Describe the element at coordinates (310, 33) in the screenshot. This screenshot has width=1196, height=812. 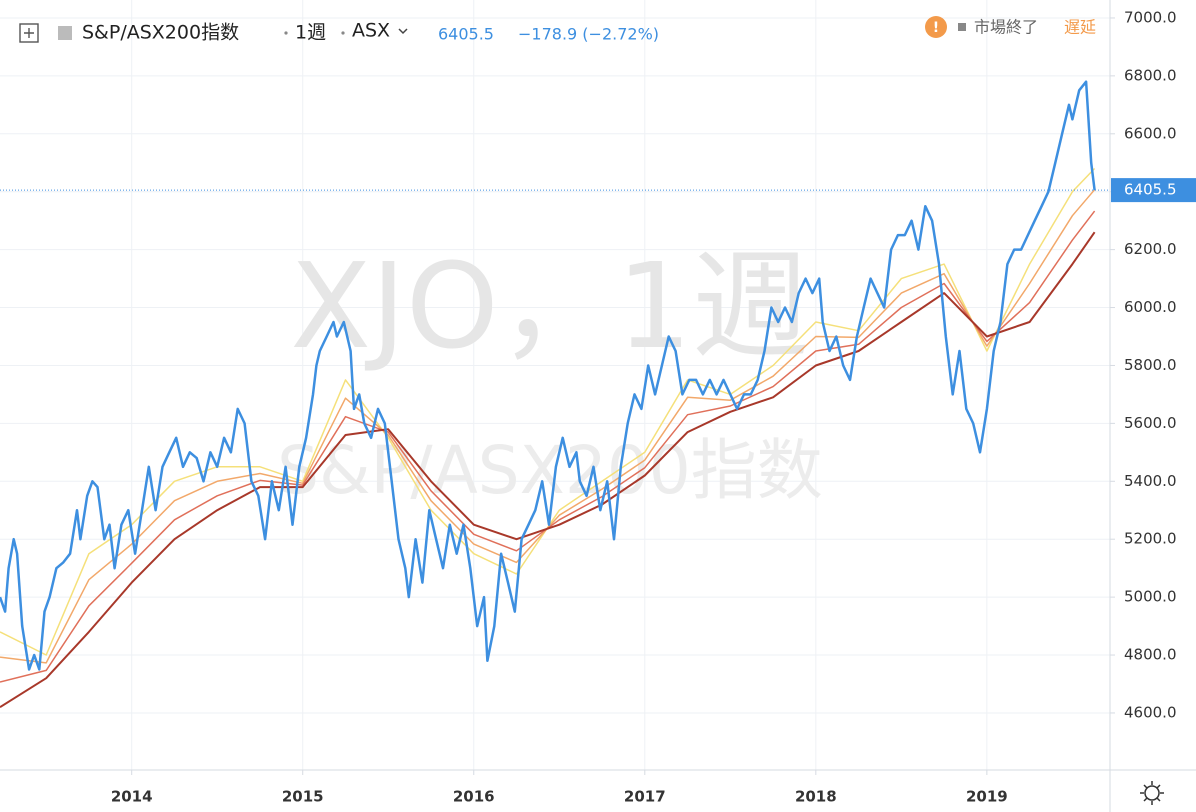
I see `interval: 1週` at that location.